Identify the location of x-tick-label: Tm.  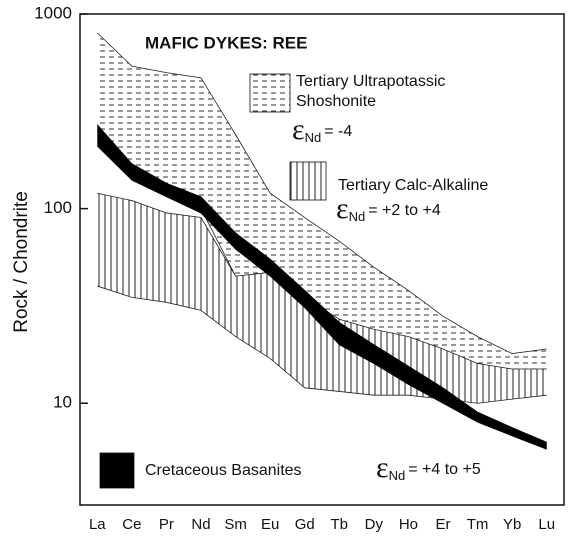
(478, 524).